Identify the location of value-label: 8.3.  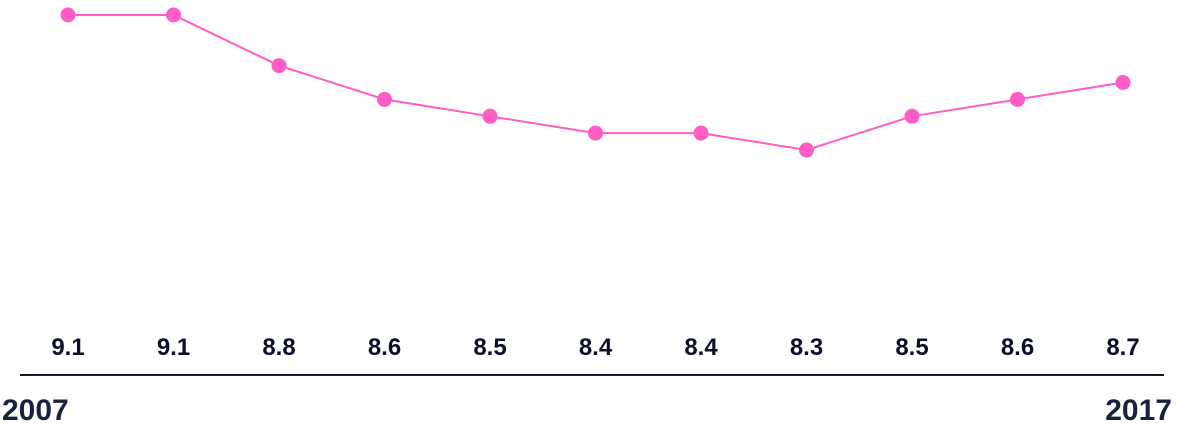
(806, 347).